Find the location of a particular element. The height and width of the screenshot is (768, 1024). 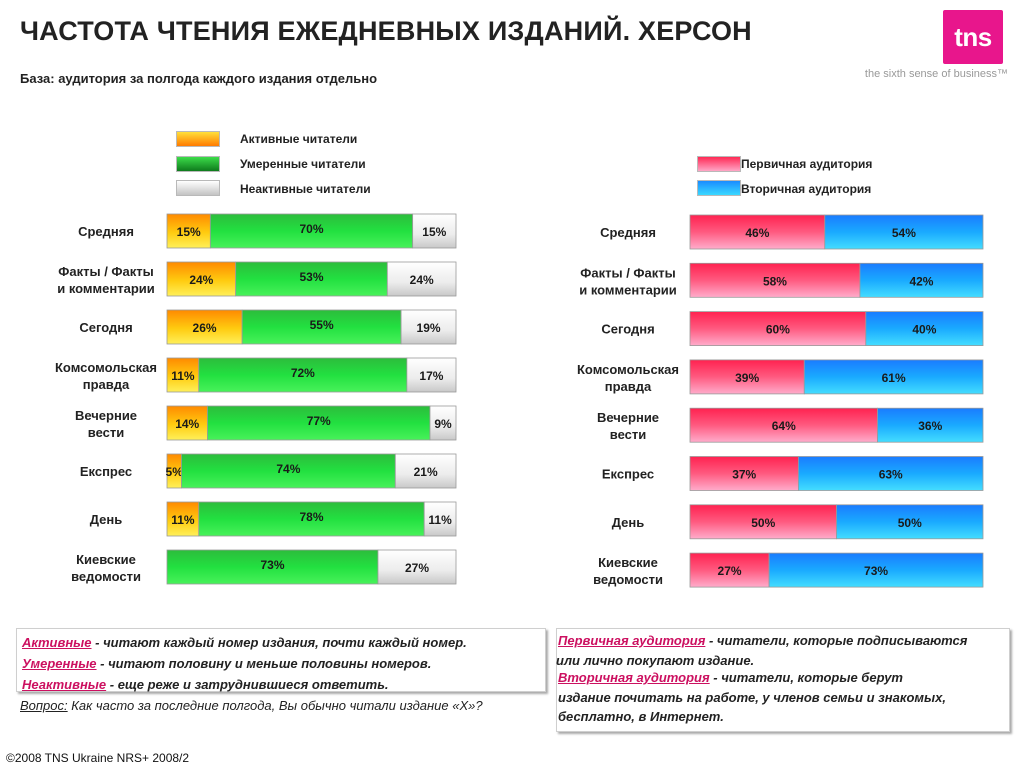

category-label-left-7: Киевские is located at coordinates (106, 559).